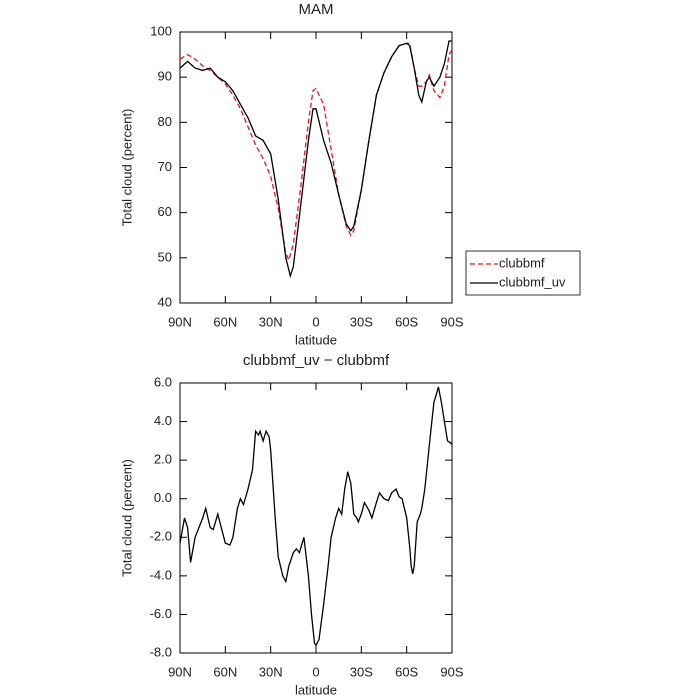  Describe the element at coordinates (523, 273) in the screenshot. I see `legend-box` at that location.